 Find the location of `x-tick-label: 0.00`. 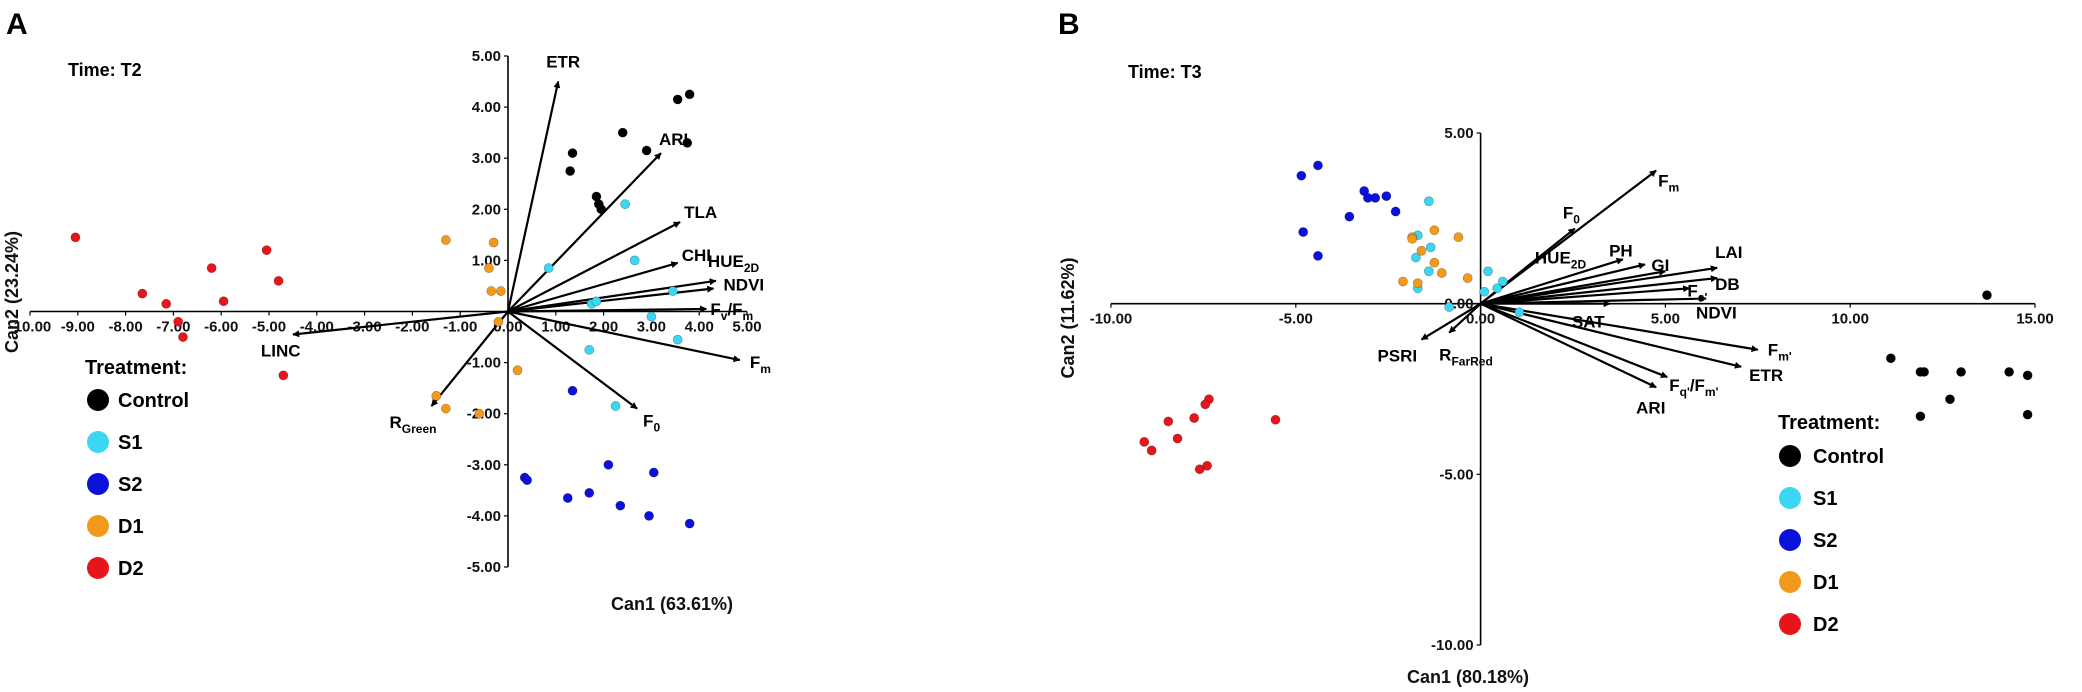

x-tick-label: 0.00 is located at coordinates (1480, 319).